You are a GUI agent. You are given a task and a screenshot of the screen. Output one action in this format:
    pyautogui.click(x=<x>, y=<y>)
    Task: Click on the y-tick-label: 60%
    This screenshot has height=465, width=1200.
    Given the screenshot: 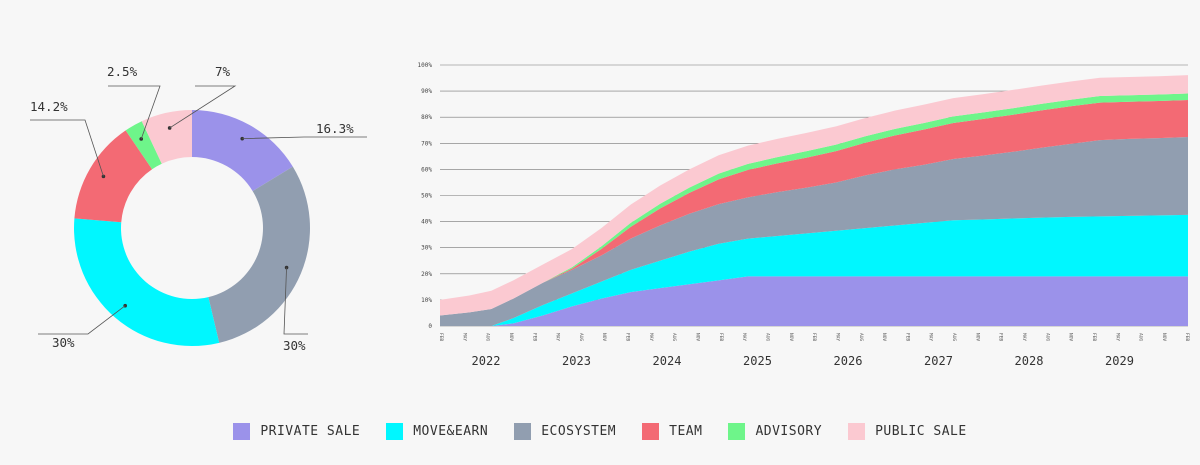 What is the action you would take?
    pyautogui.click(x=426, y=169)
    